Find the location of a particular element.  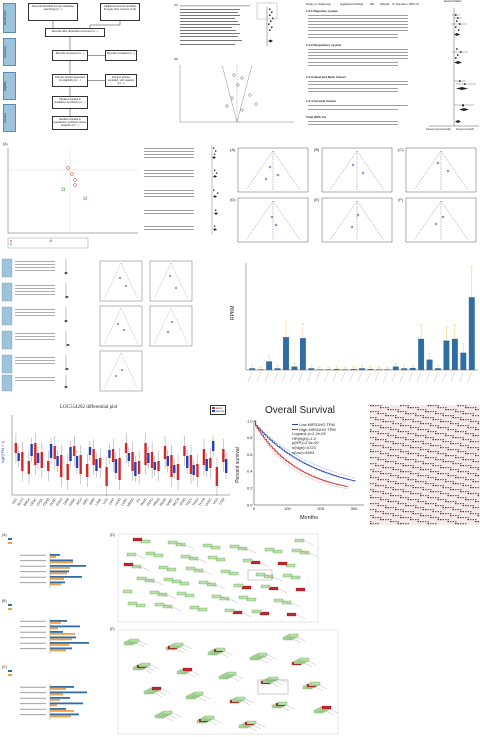

boxplot-category-label: SKCM is located at coordinates (176, 502).